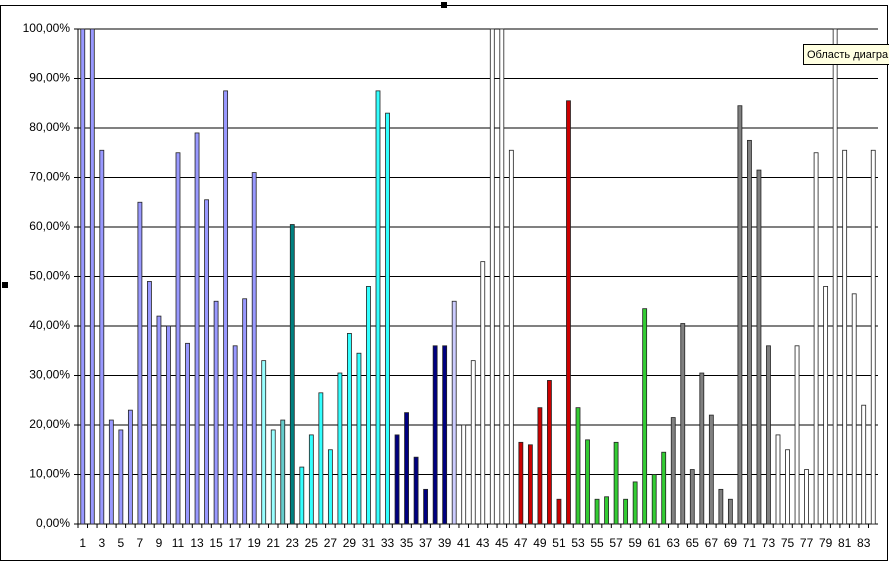  Describe the element at coordinates (597, 543) in the screenshot. I see `x-tick-label: 55` at that location.